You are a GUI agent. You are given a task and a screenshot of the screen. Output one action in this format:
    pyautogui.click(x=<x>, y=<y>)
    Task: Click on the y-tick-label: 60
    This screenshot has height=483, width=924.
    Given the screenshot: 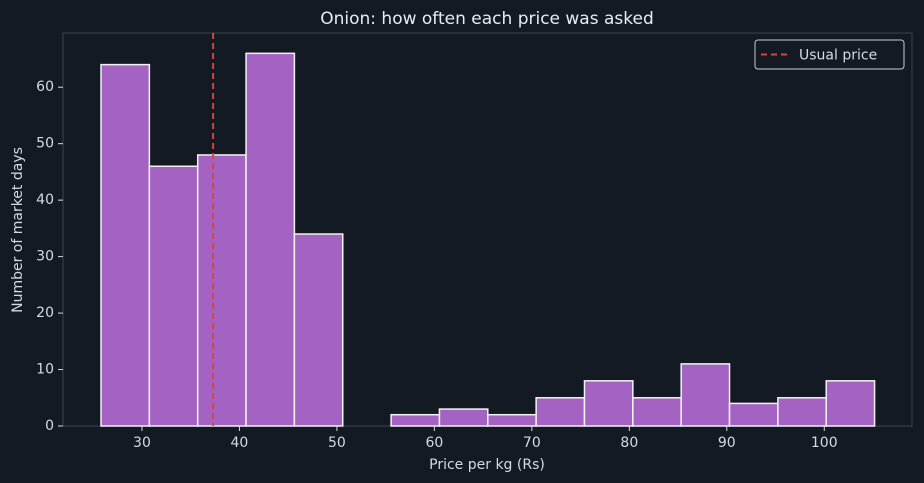 What is the action you would take?
    pyautogui.click(x=45, y=87)
    